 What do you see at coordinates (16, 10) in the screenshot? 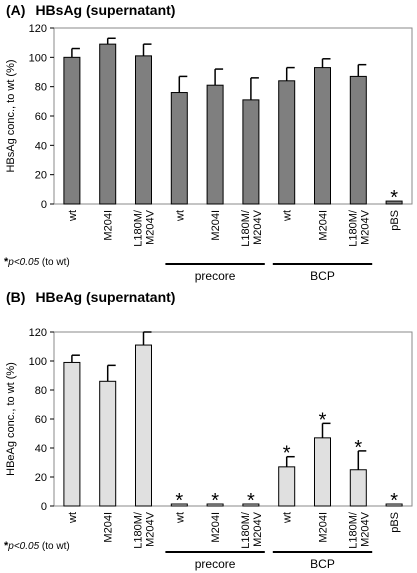
I see `panel-a-label: (A)` at bounding box center [16, 10].